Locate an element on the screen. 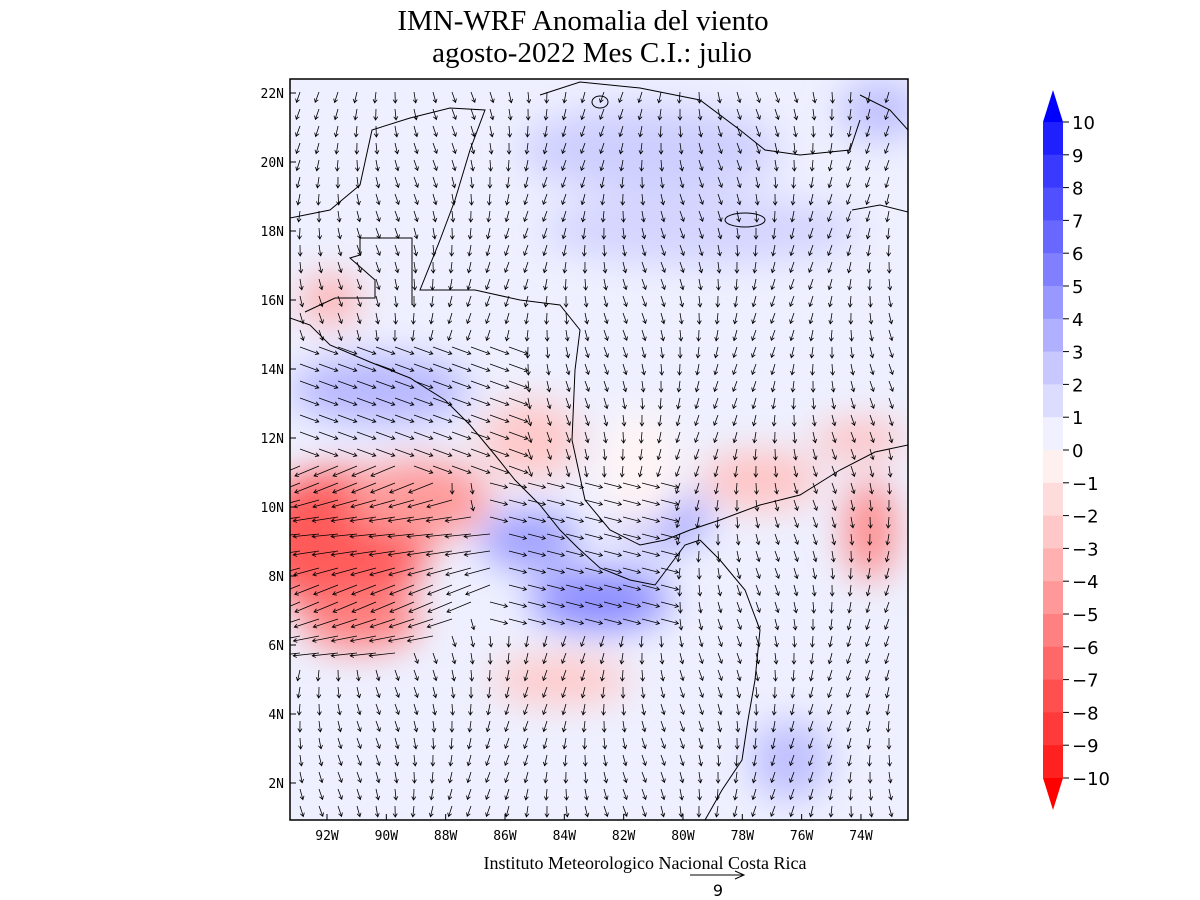 The height and width of the screenshot is (900, 1200). colorbar-bin is located at coordinates (1053, 467).